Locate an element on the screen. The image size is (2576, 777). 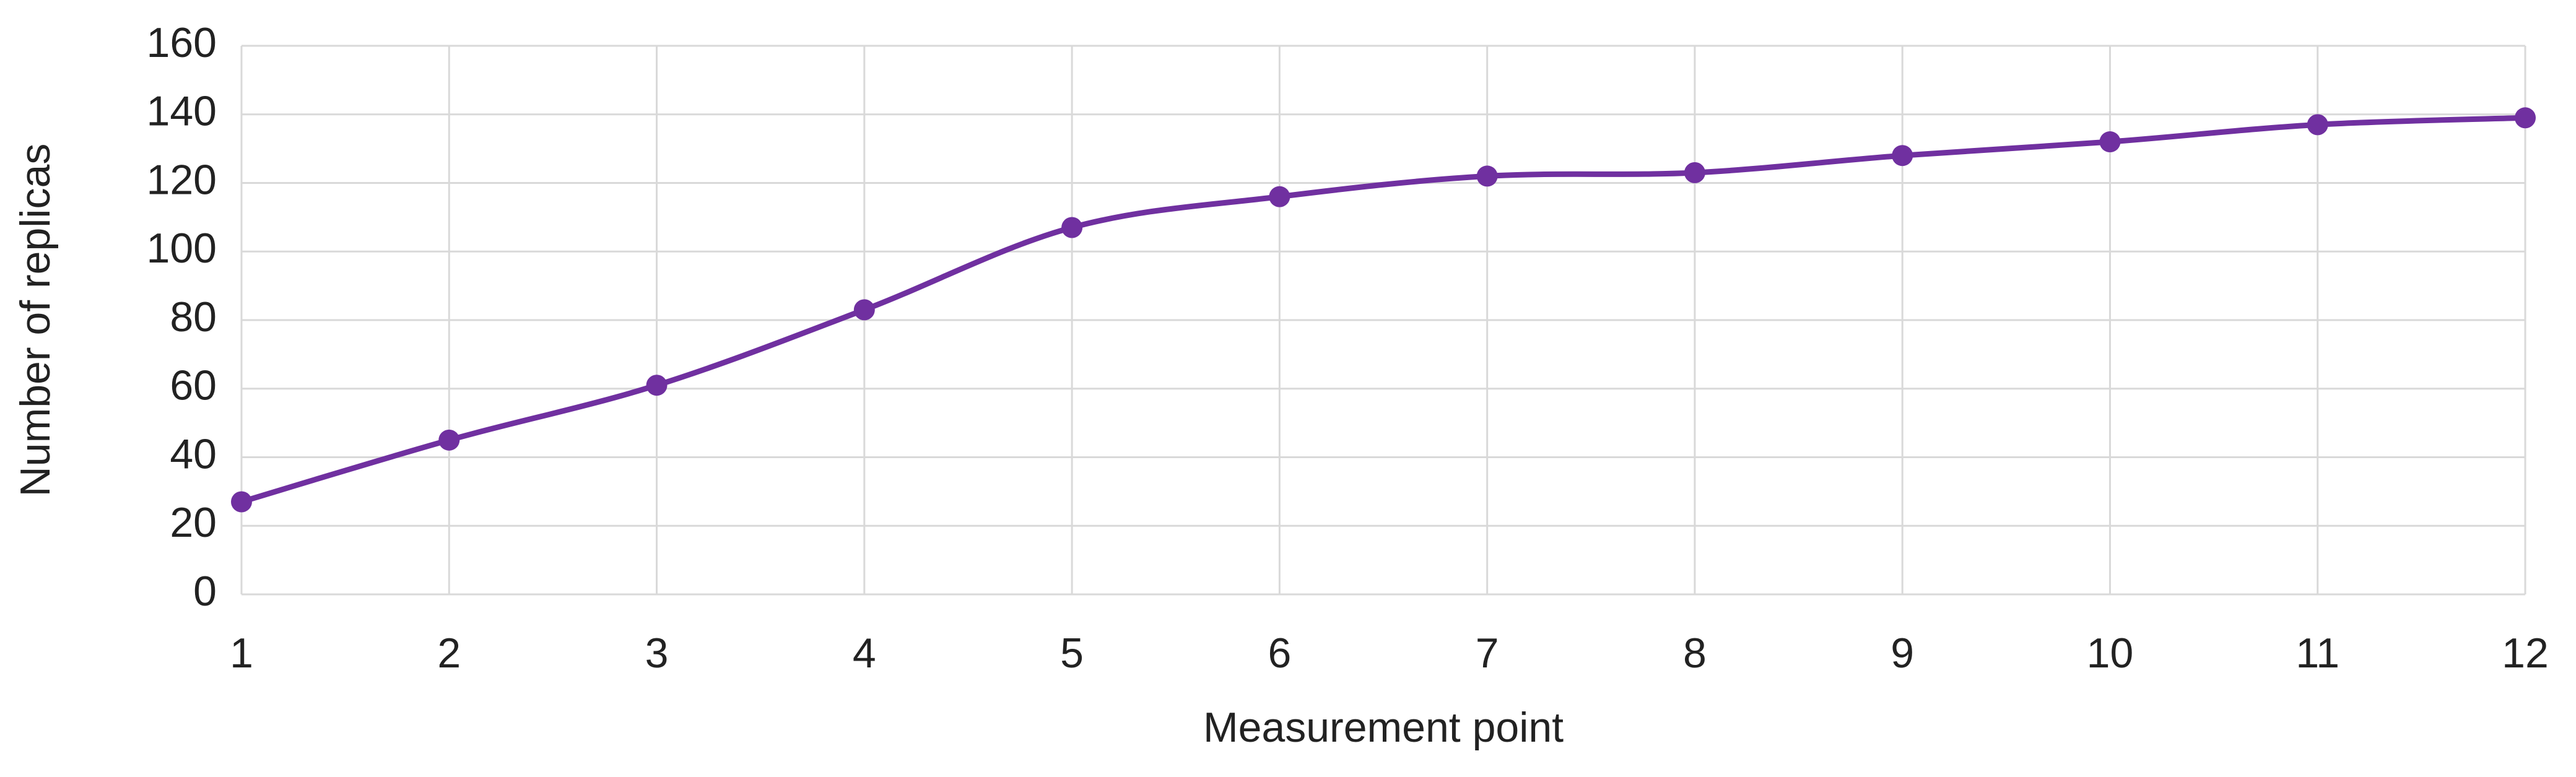
y-tick-label: 0 is located at coordinates (205, 591).